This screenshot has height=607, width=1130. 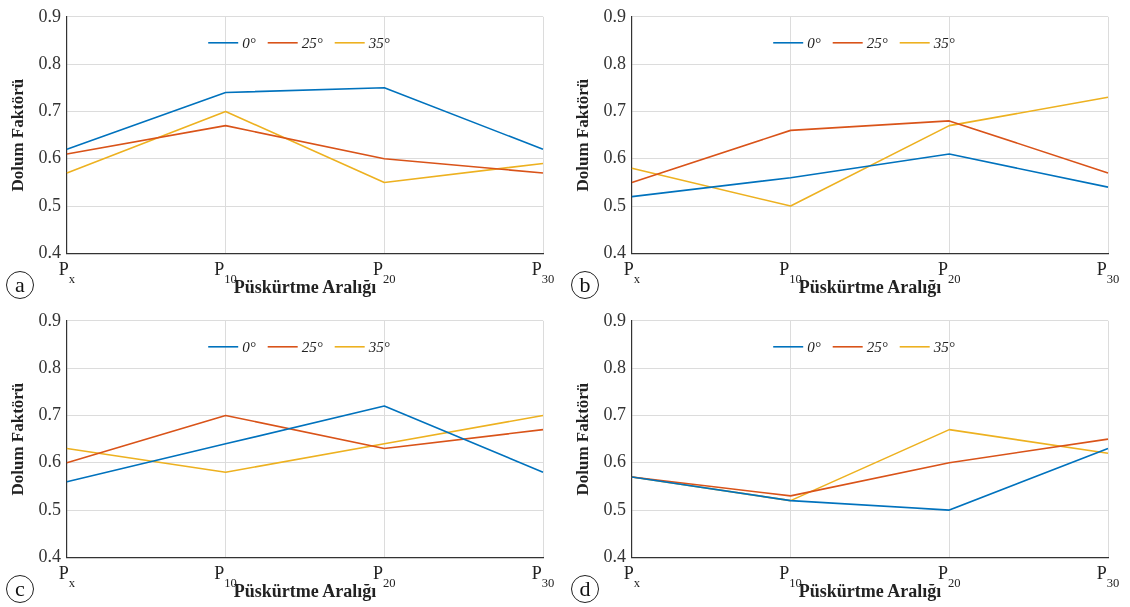 I want to click on text: b, so click(x=585, y=285).